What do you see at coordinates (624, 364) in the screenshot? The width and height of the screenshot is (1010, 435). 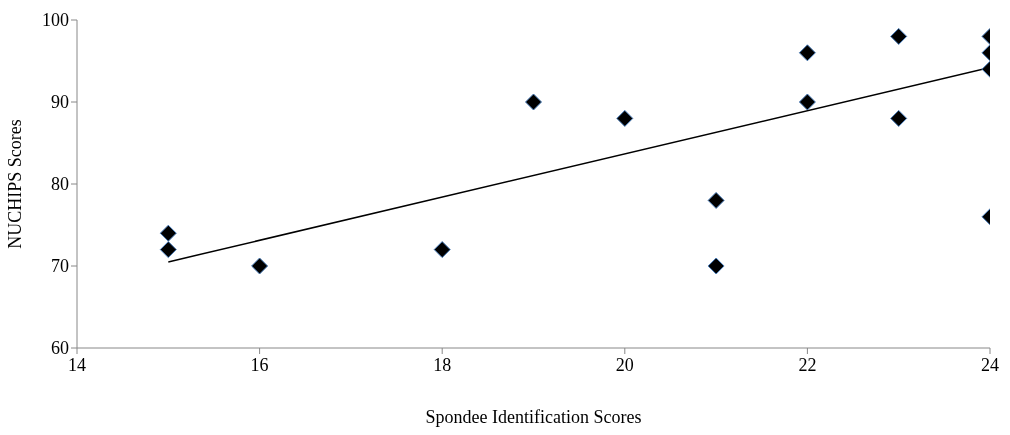 I see `x-tick-label: 20` at bounding box center [624, 364].